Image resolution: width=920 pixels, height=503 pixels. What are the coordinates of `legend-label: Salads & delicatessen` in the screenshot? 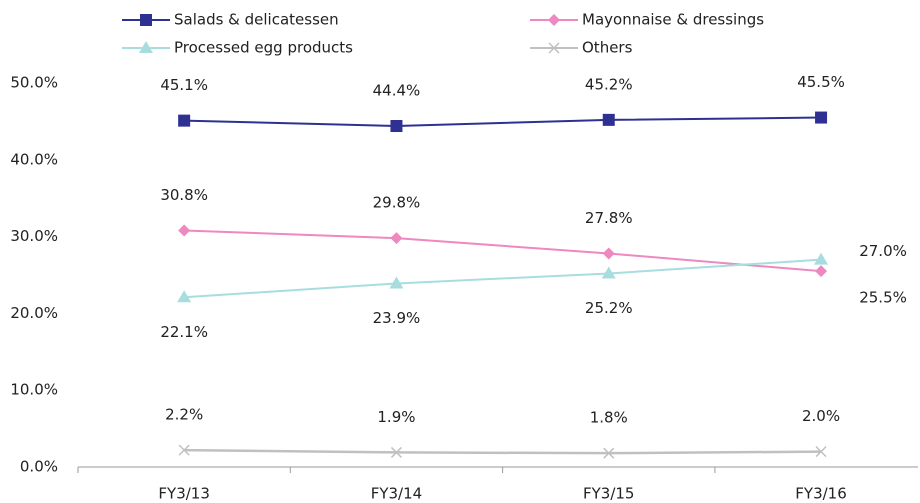 It's located at (256, 20).